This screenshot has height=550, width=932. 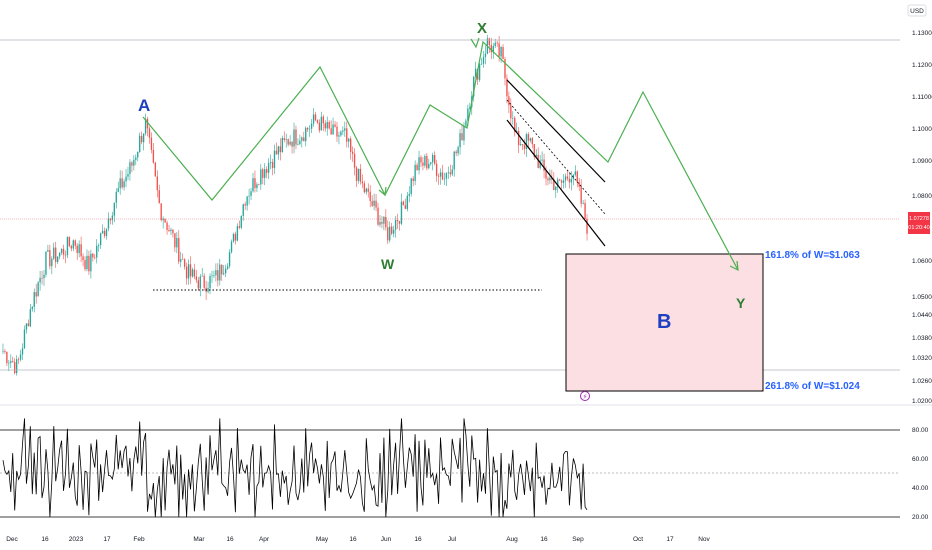 I want to click on current-price-value: 1.07278, so click(x=919, y=219).